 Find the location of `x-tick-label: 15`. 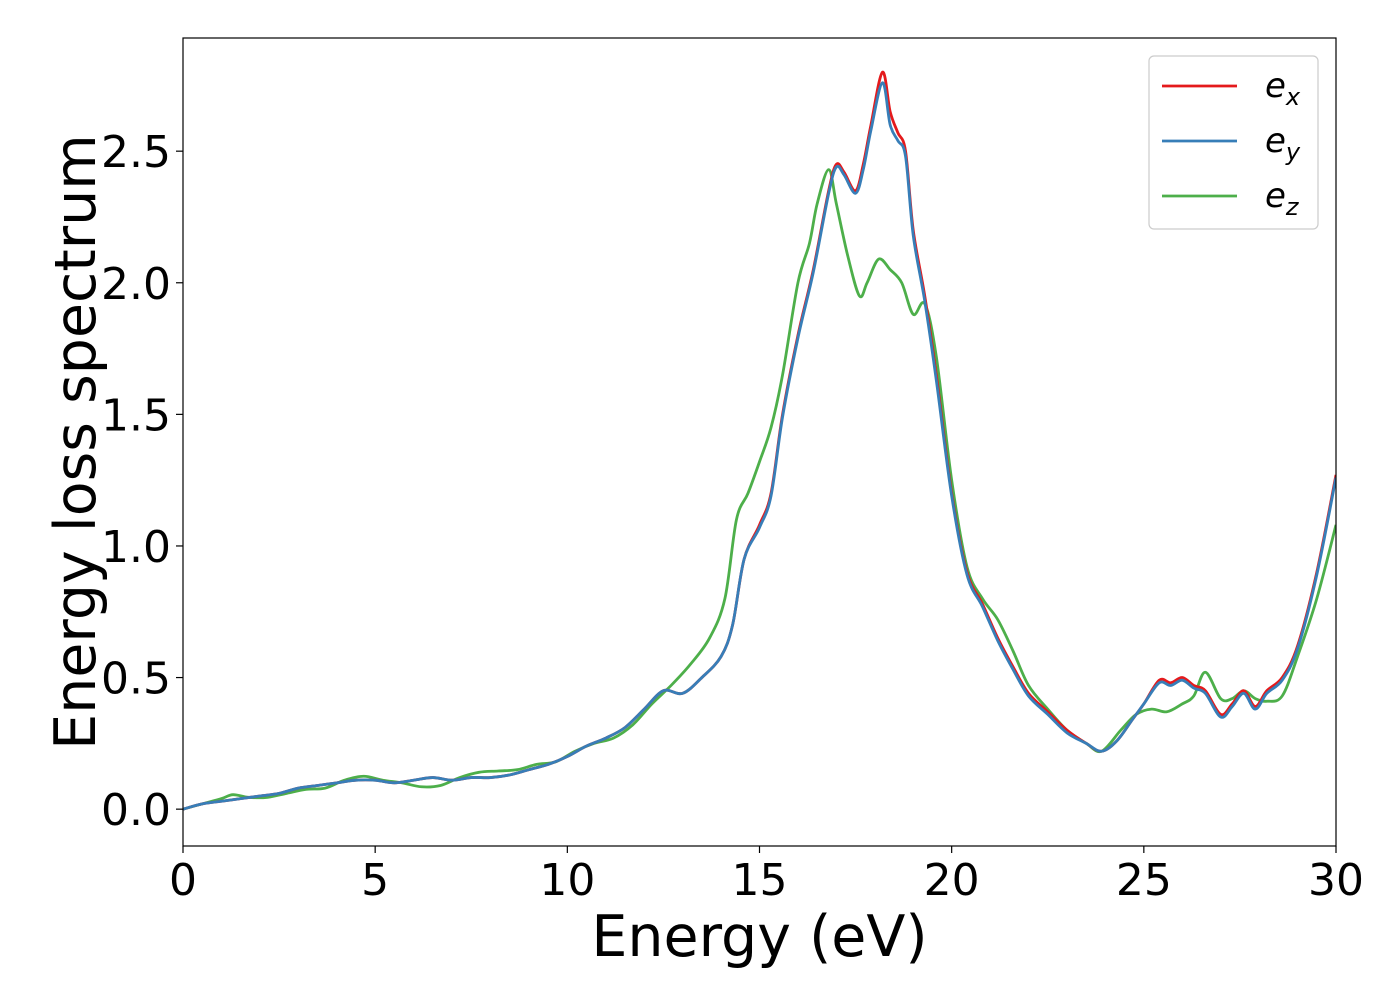

x-tick-label: 15 is located at coordinates (760, 880).